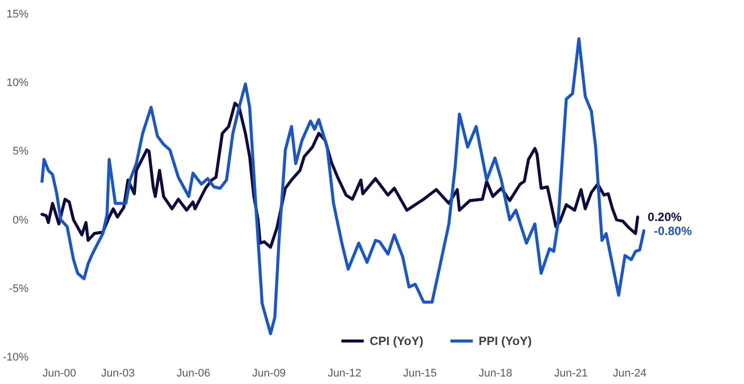 Image resolution: width=744 pixels, height=384 pixels. What do you see at coordinates (269, 374) in the screenshot?
I see `x-tick-label: Jun-09` at bounding box center [269, 374].